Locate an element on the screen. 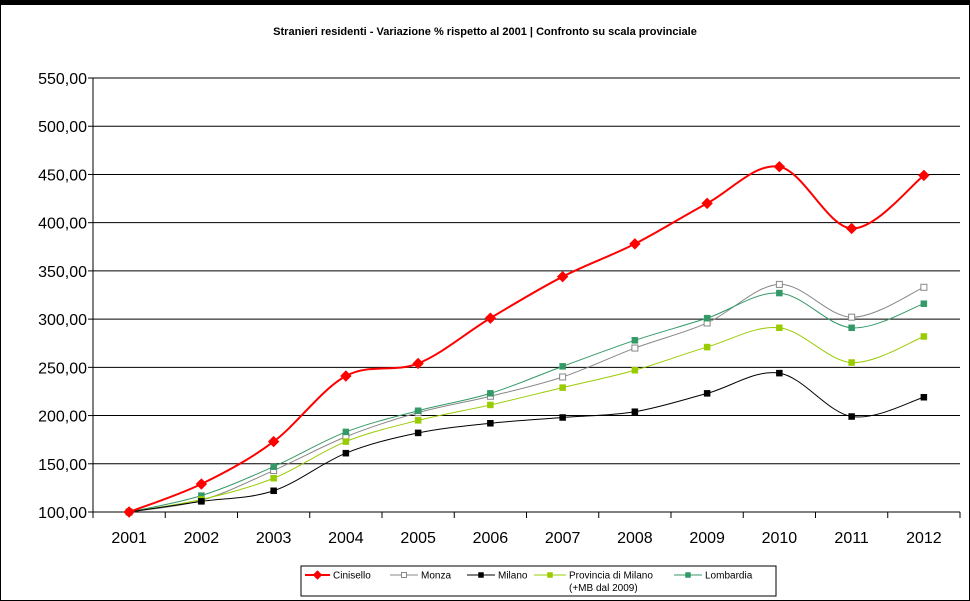  legend-item-milano: Milano is located at coordinates (497, 576).